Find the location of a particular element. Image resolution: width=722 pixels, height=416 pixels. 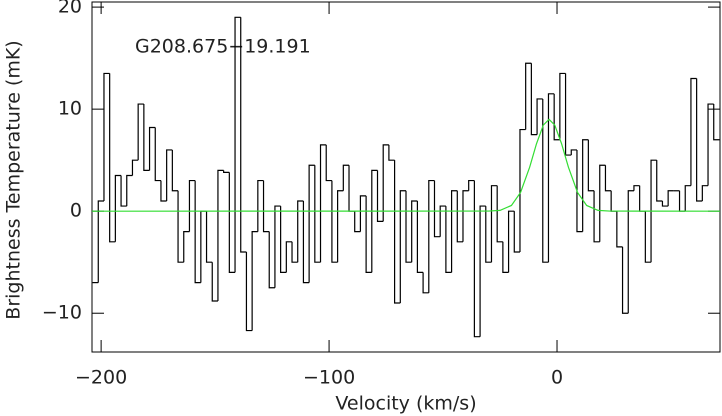

y-tick-label: 20 is located at coordinates (70, 9).